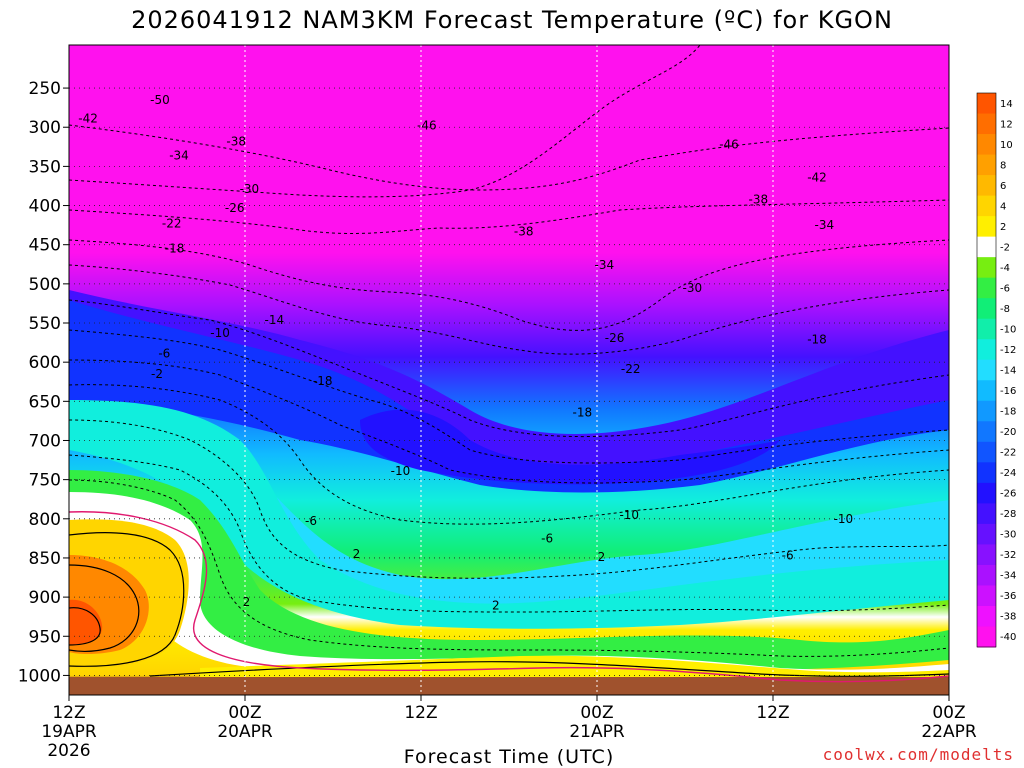  I want to click on colorbar-label: -16, so click(1008, 391).